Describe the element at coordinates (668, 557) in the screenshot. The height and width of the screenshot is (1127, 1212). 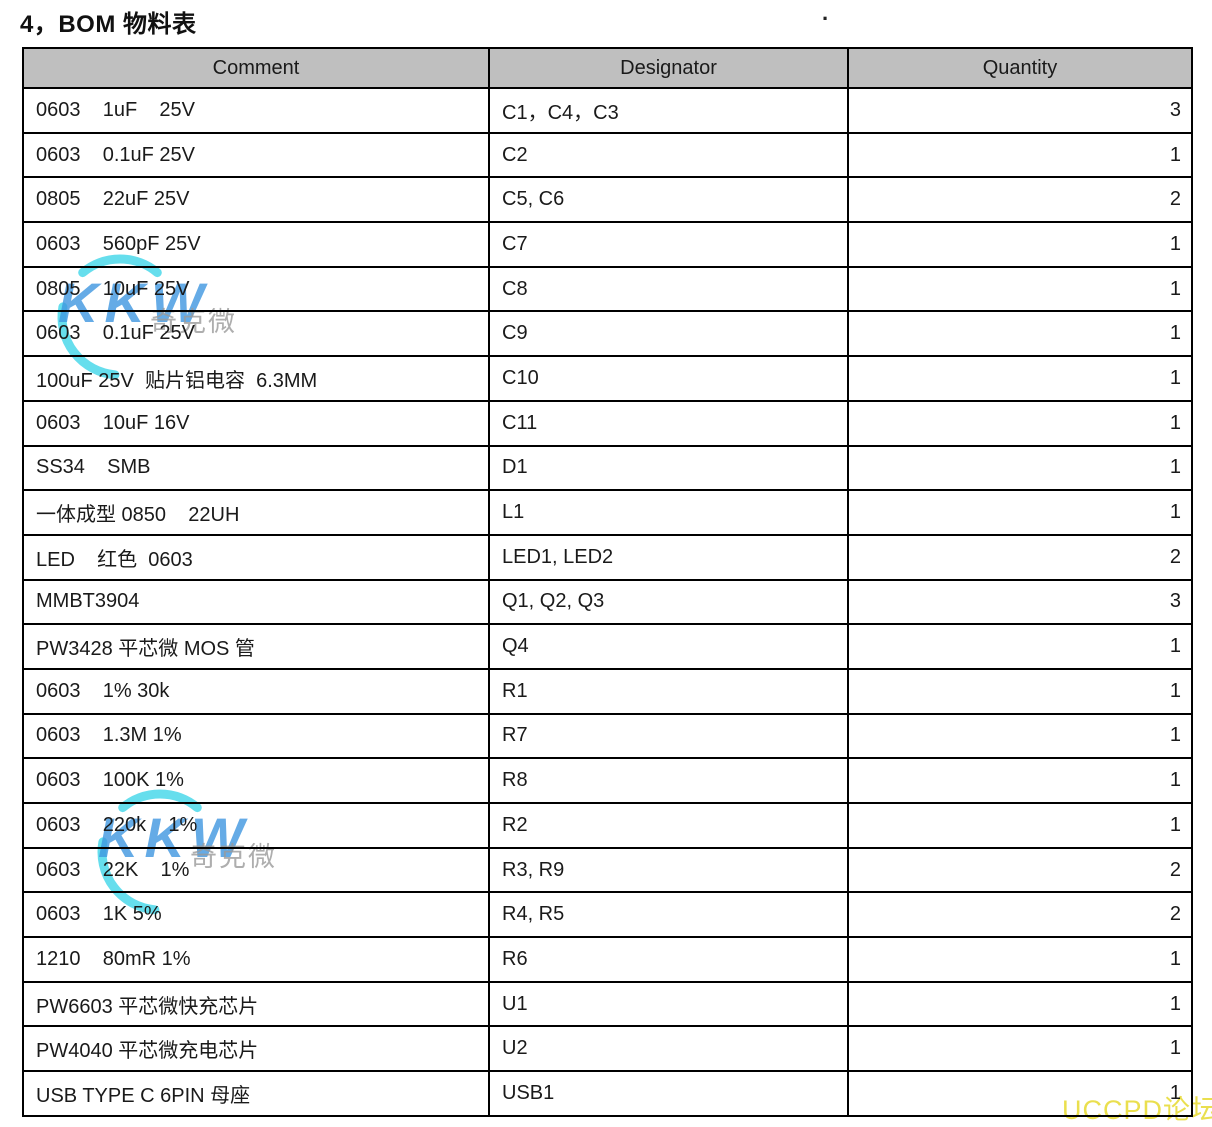
I see `cell-designator: LED1, LED2` at that location.